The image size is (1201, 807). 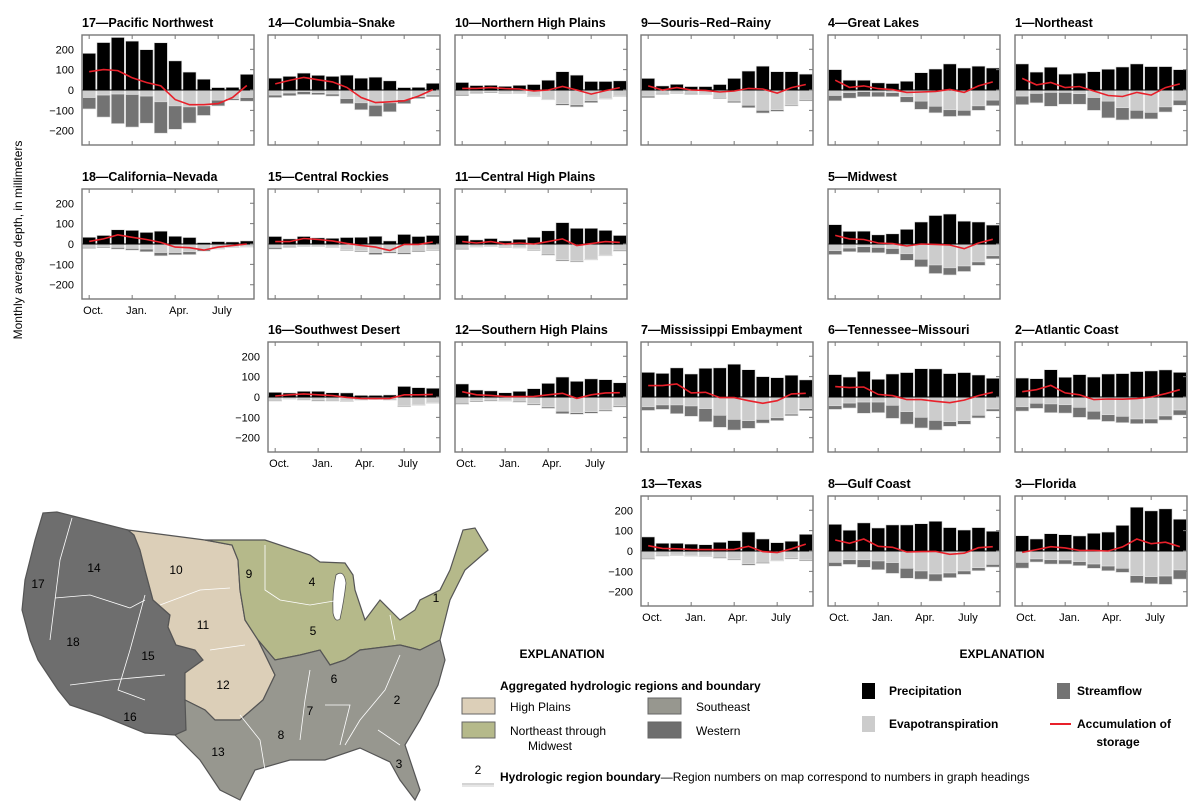 I want to click on panel: 2—Atlantic Coast, so click(x=1101, y=388).